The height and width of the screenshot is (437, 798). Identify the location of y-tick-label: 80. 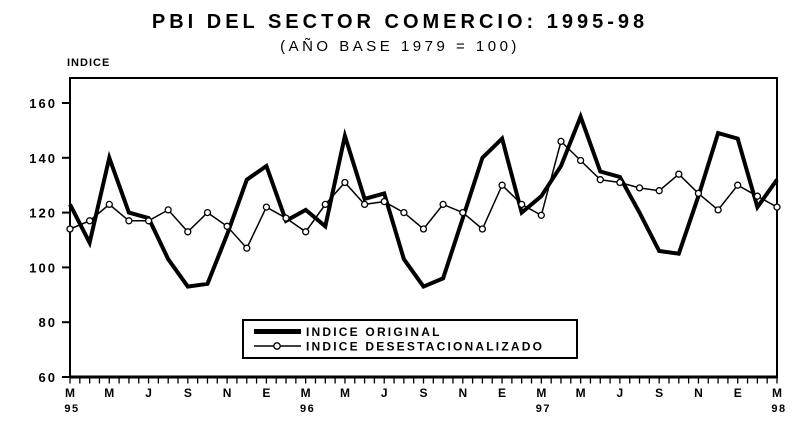
(48, 322).